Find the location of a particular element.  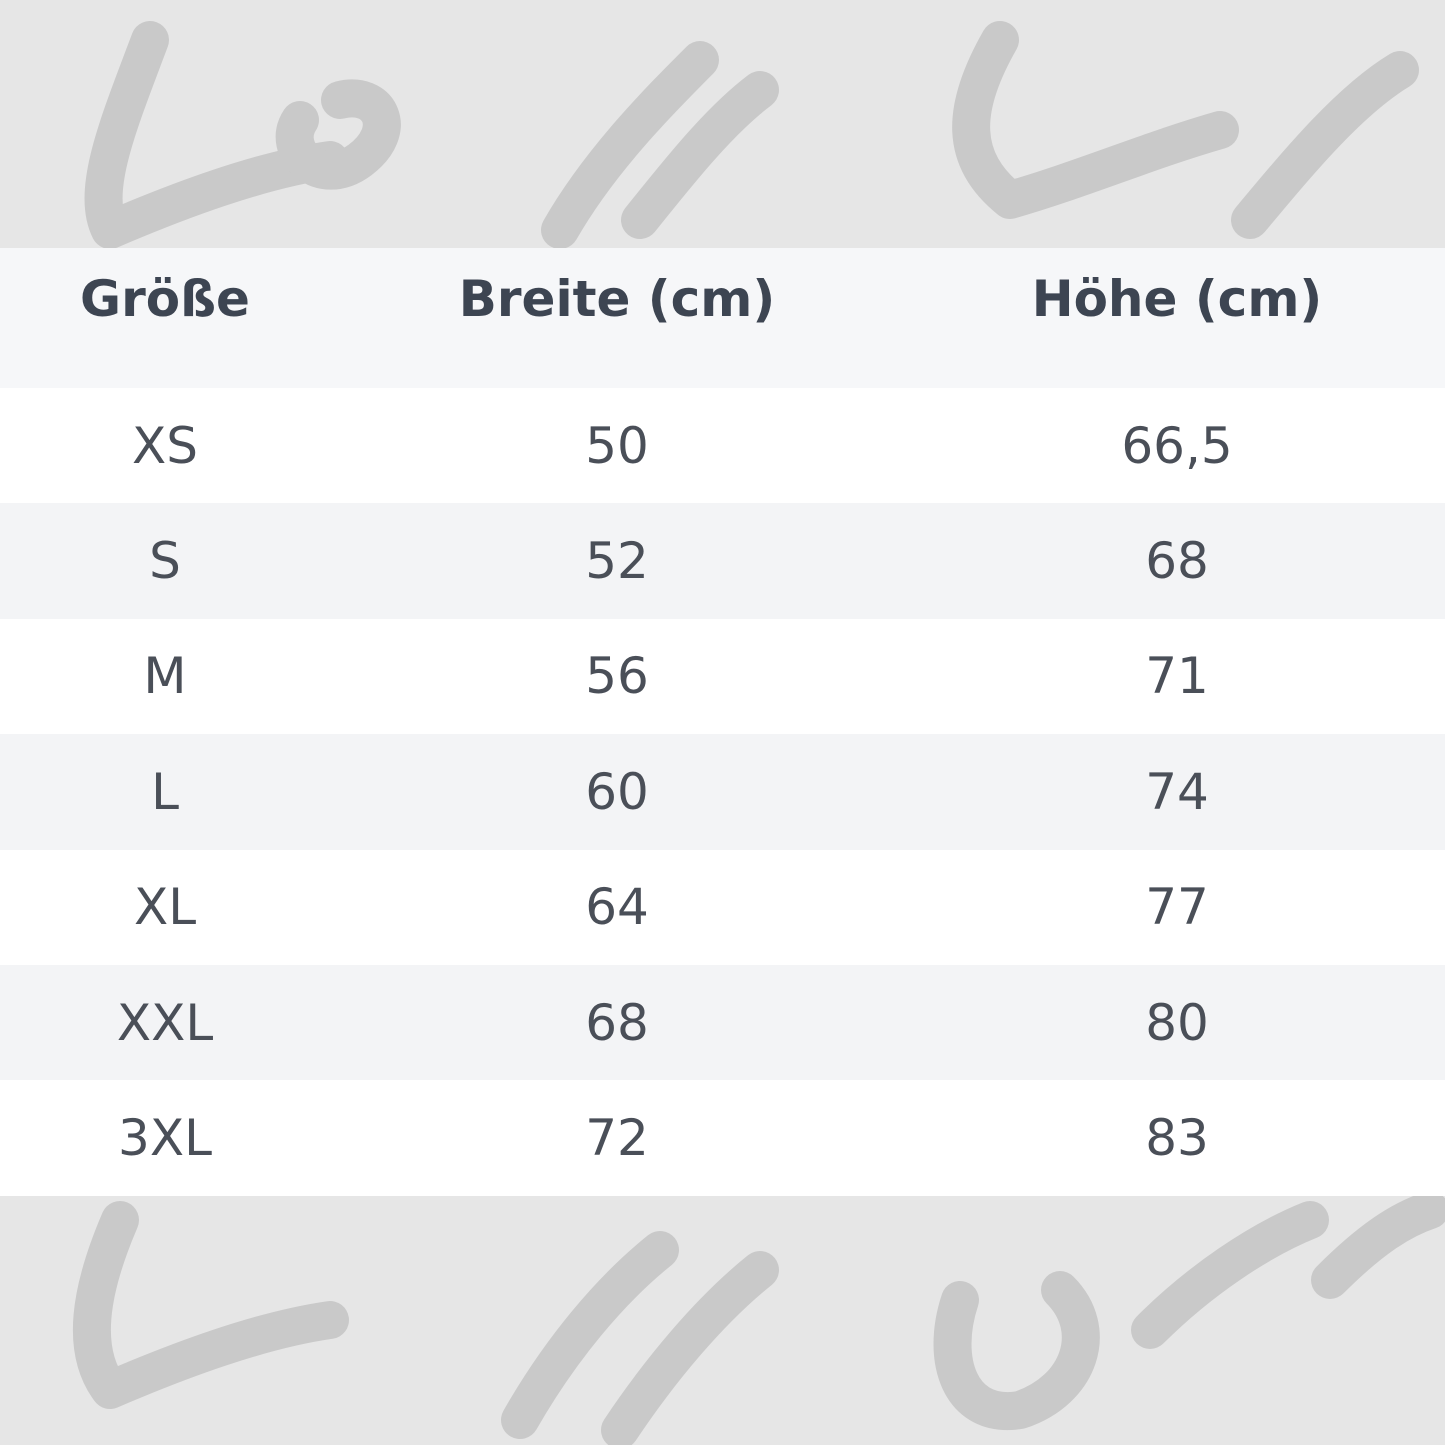

height-cell: 77 is located at coordinates (1177, 907).